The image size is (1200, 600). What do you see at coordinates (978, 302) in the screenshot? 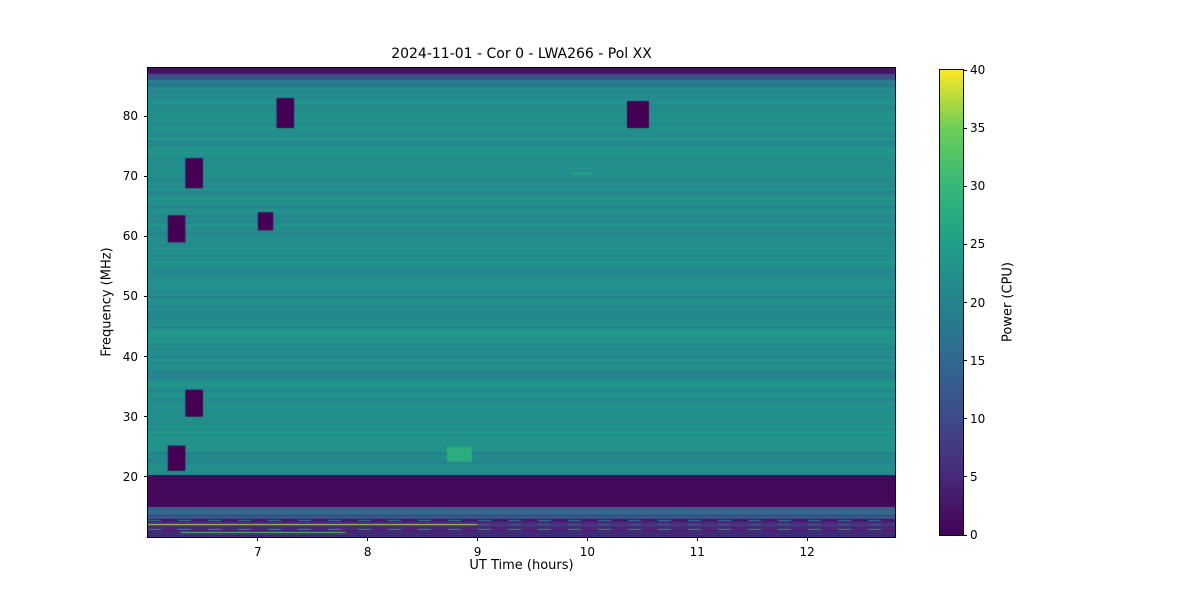
I see `colorbar-tick-label: 20` at bounding box center [978, 302].